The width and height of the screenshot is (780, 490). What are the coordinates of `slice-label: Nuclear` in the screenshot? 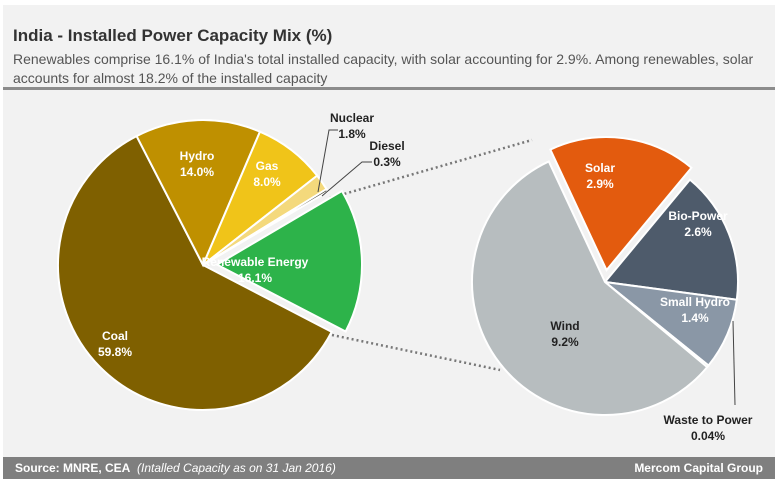 It's located at (352, 118).